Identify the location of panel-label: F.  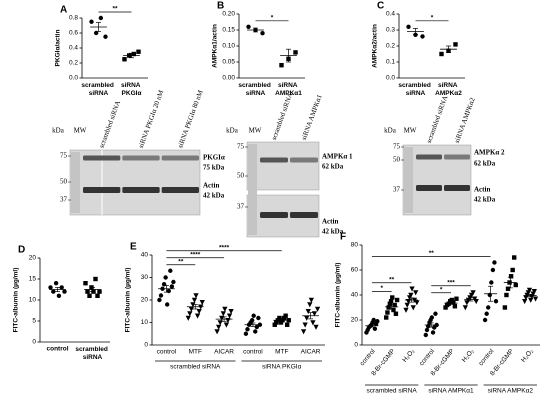
(343, 237).